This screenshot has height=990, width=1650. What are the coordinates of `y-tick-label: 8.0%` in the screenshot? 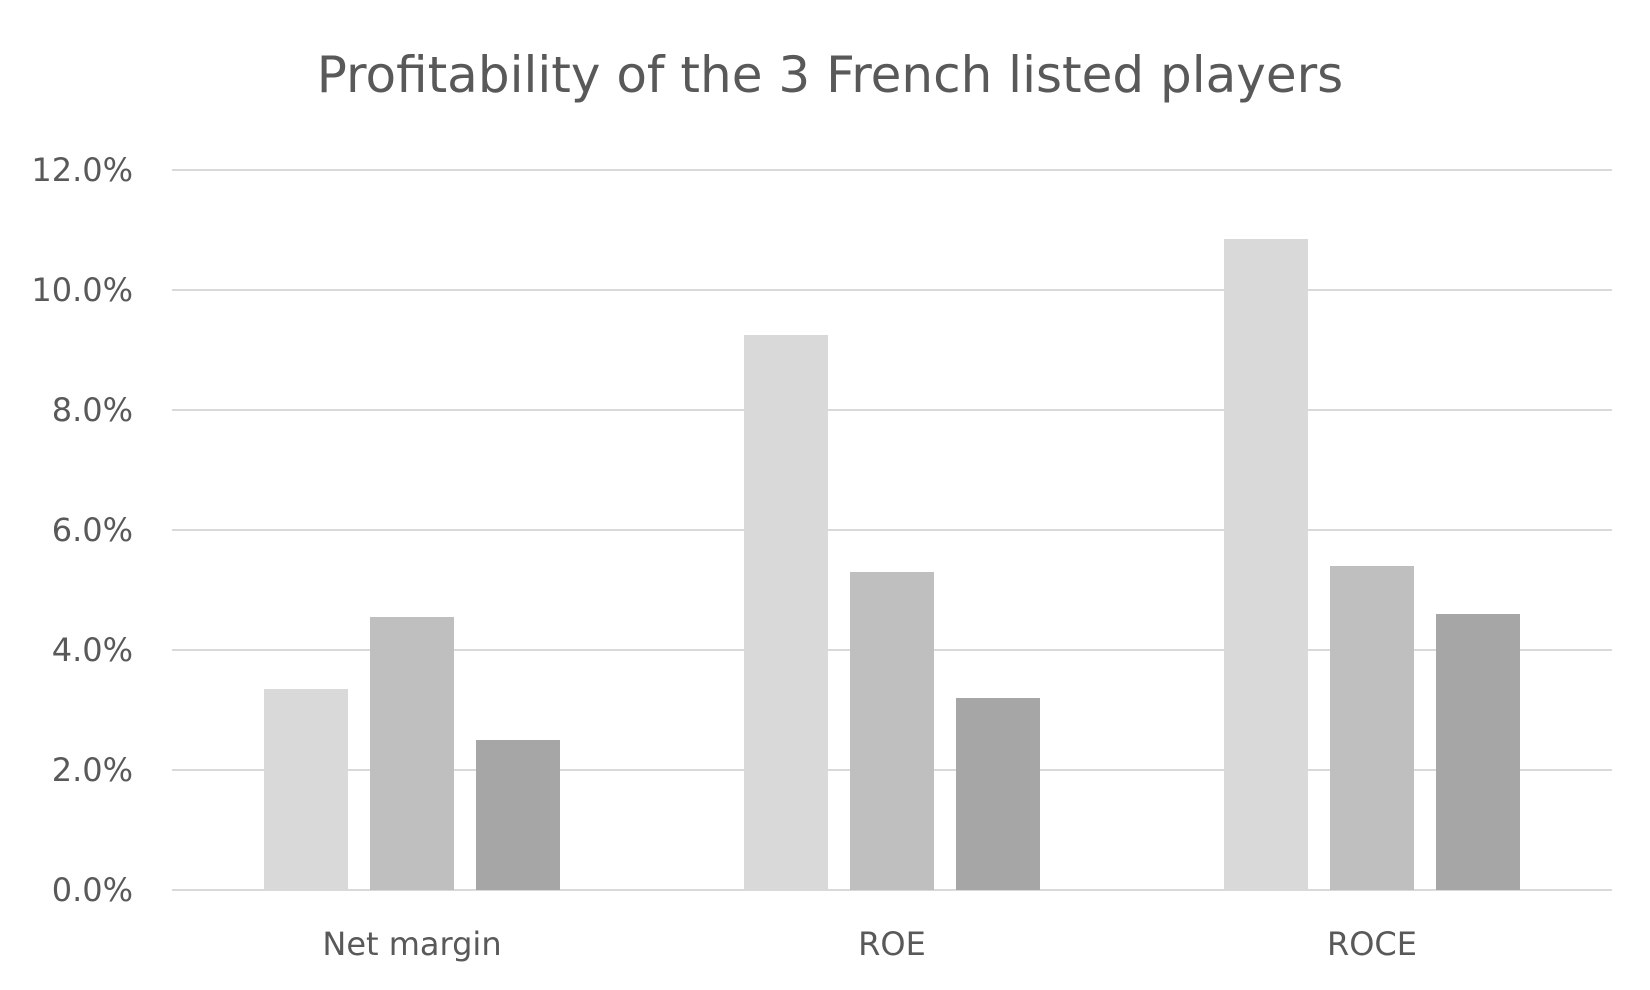 It's located at (92, 410).